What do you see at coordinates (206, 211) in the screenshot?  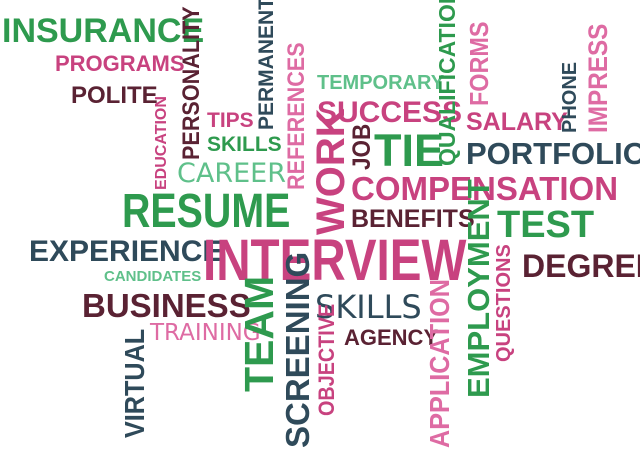 I see `word-resume: RESUME` at bounding box center [206, 211].